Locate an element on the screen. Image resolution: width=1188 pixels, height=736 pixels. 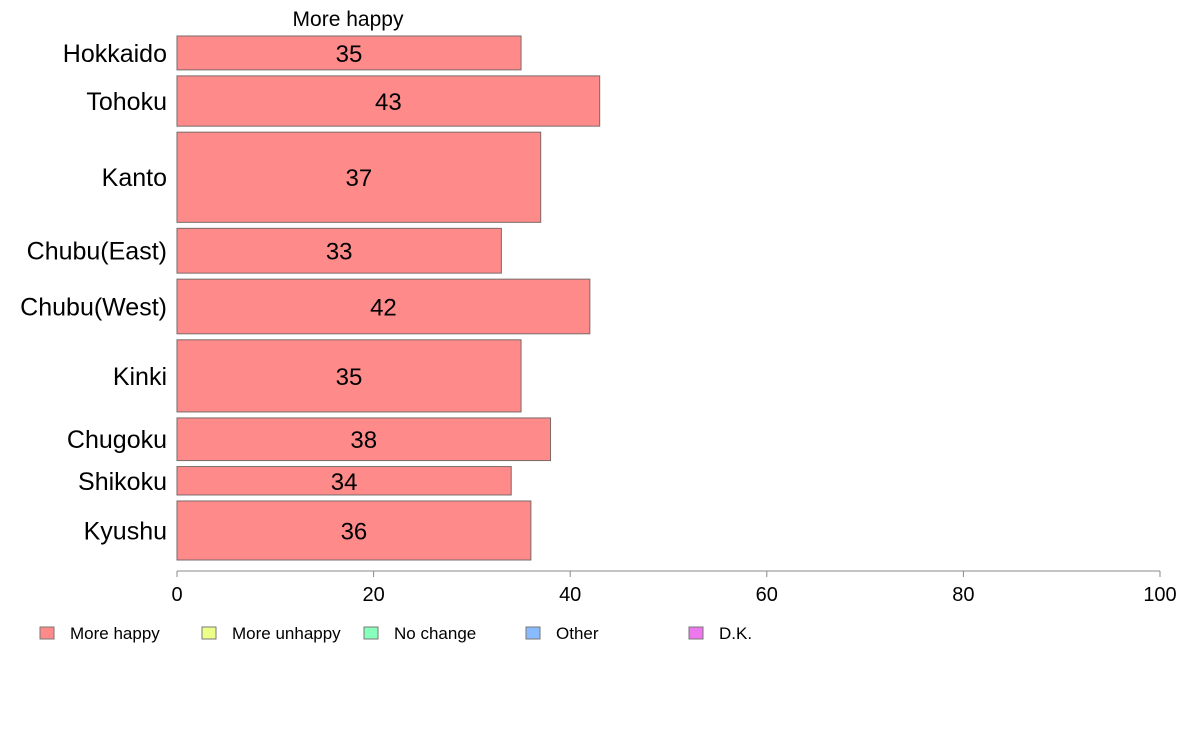
category-label: Chugoku is located at coordinates (117, 440).